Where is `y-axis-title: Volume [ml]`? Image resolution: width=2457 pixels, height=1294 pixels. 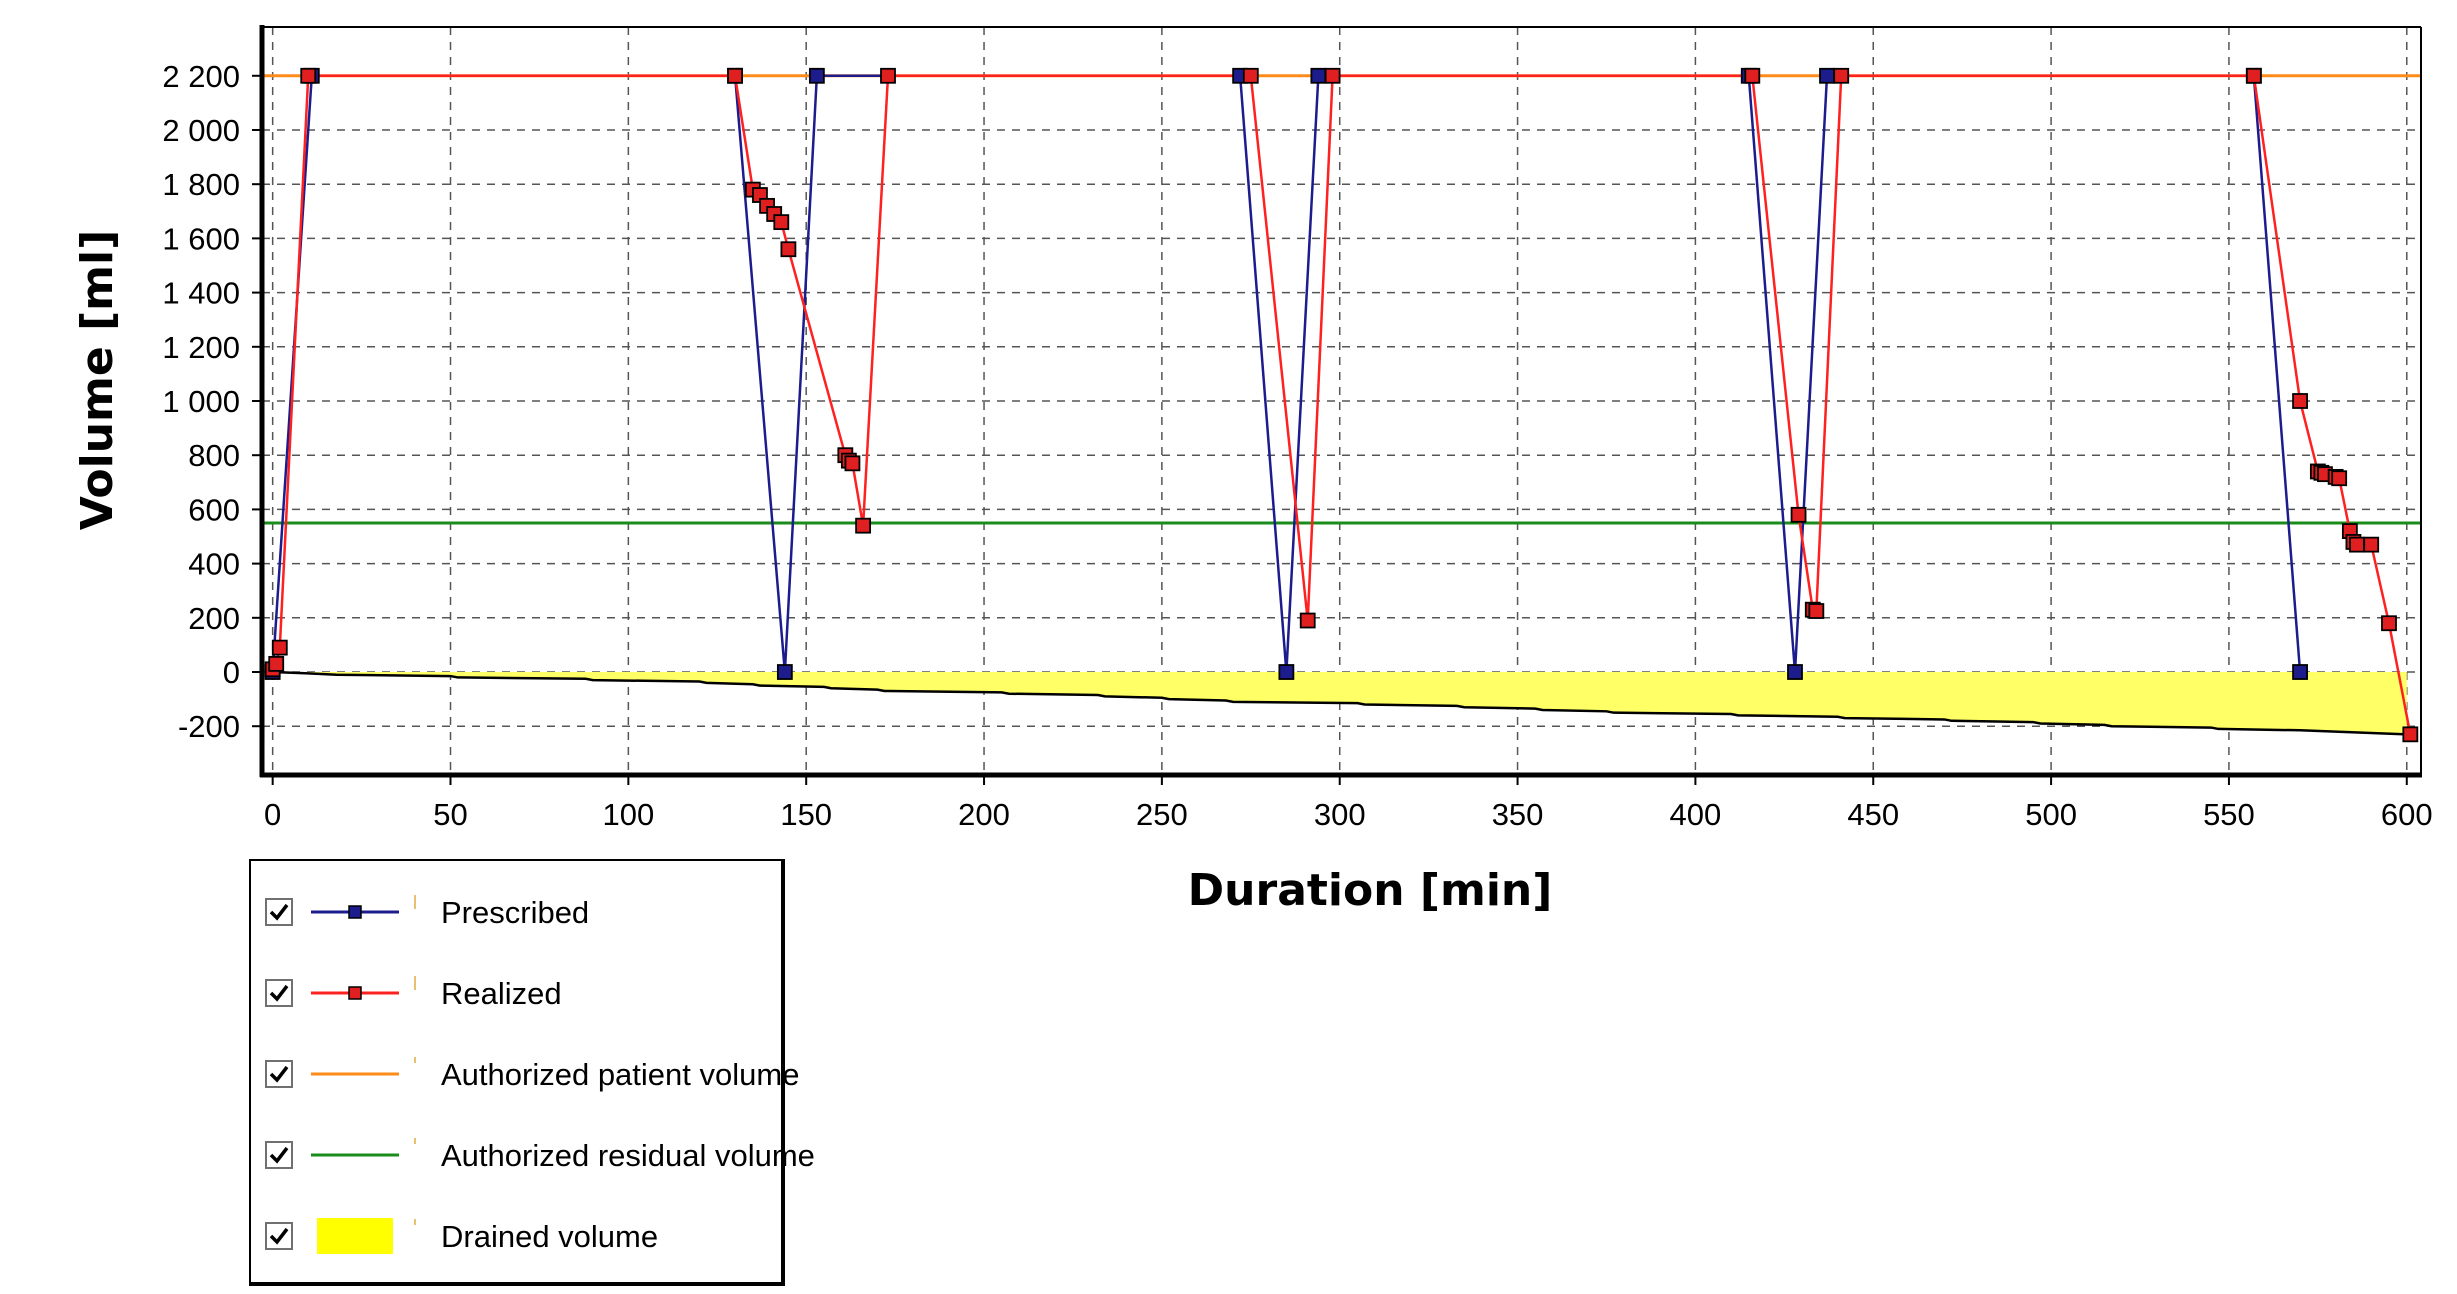 y-axis-title: Volume [ml] is located at coordinates (97, 380).